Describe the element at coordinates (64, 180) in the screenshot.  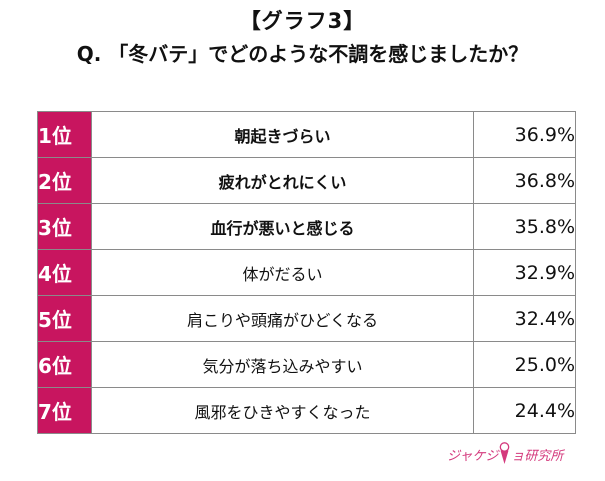
I see `rank-cell: 2位` at that location.